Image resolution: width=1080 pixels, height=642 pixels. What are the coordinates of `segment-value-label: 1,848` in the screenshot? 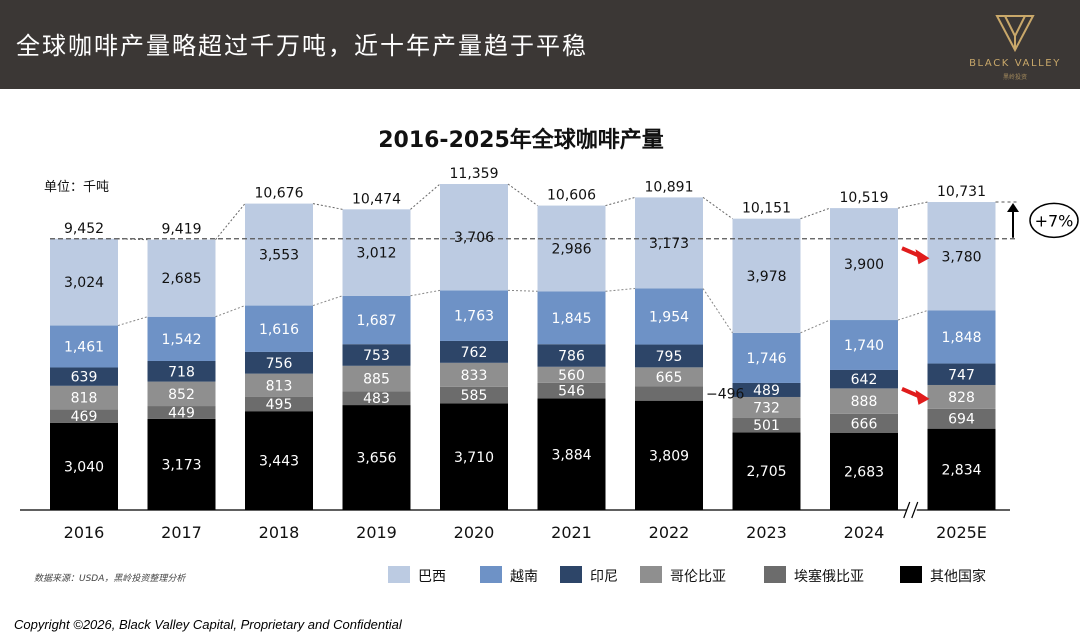 It's located at (961, 338).